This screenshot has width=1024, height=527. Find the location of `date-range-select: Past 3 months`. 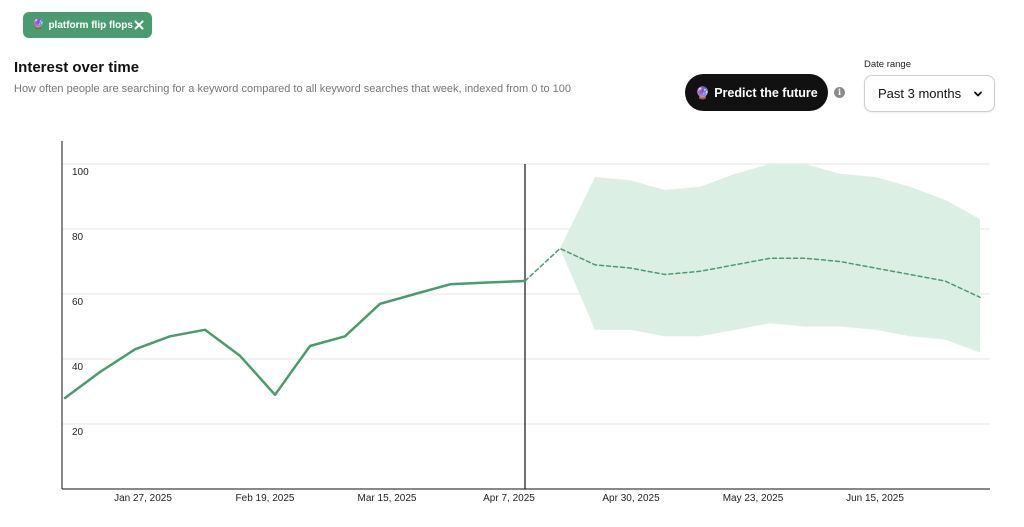

date-range-select: Past 3 months is located at coordinates (929, 93).